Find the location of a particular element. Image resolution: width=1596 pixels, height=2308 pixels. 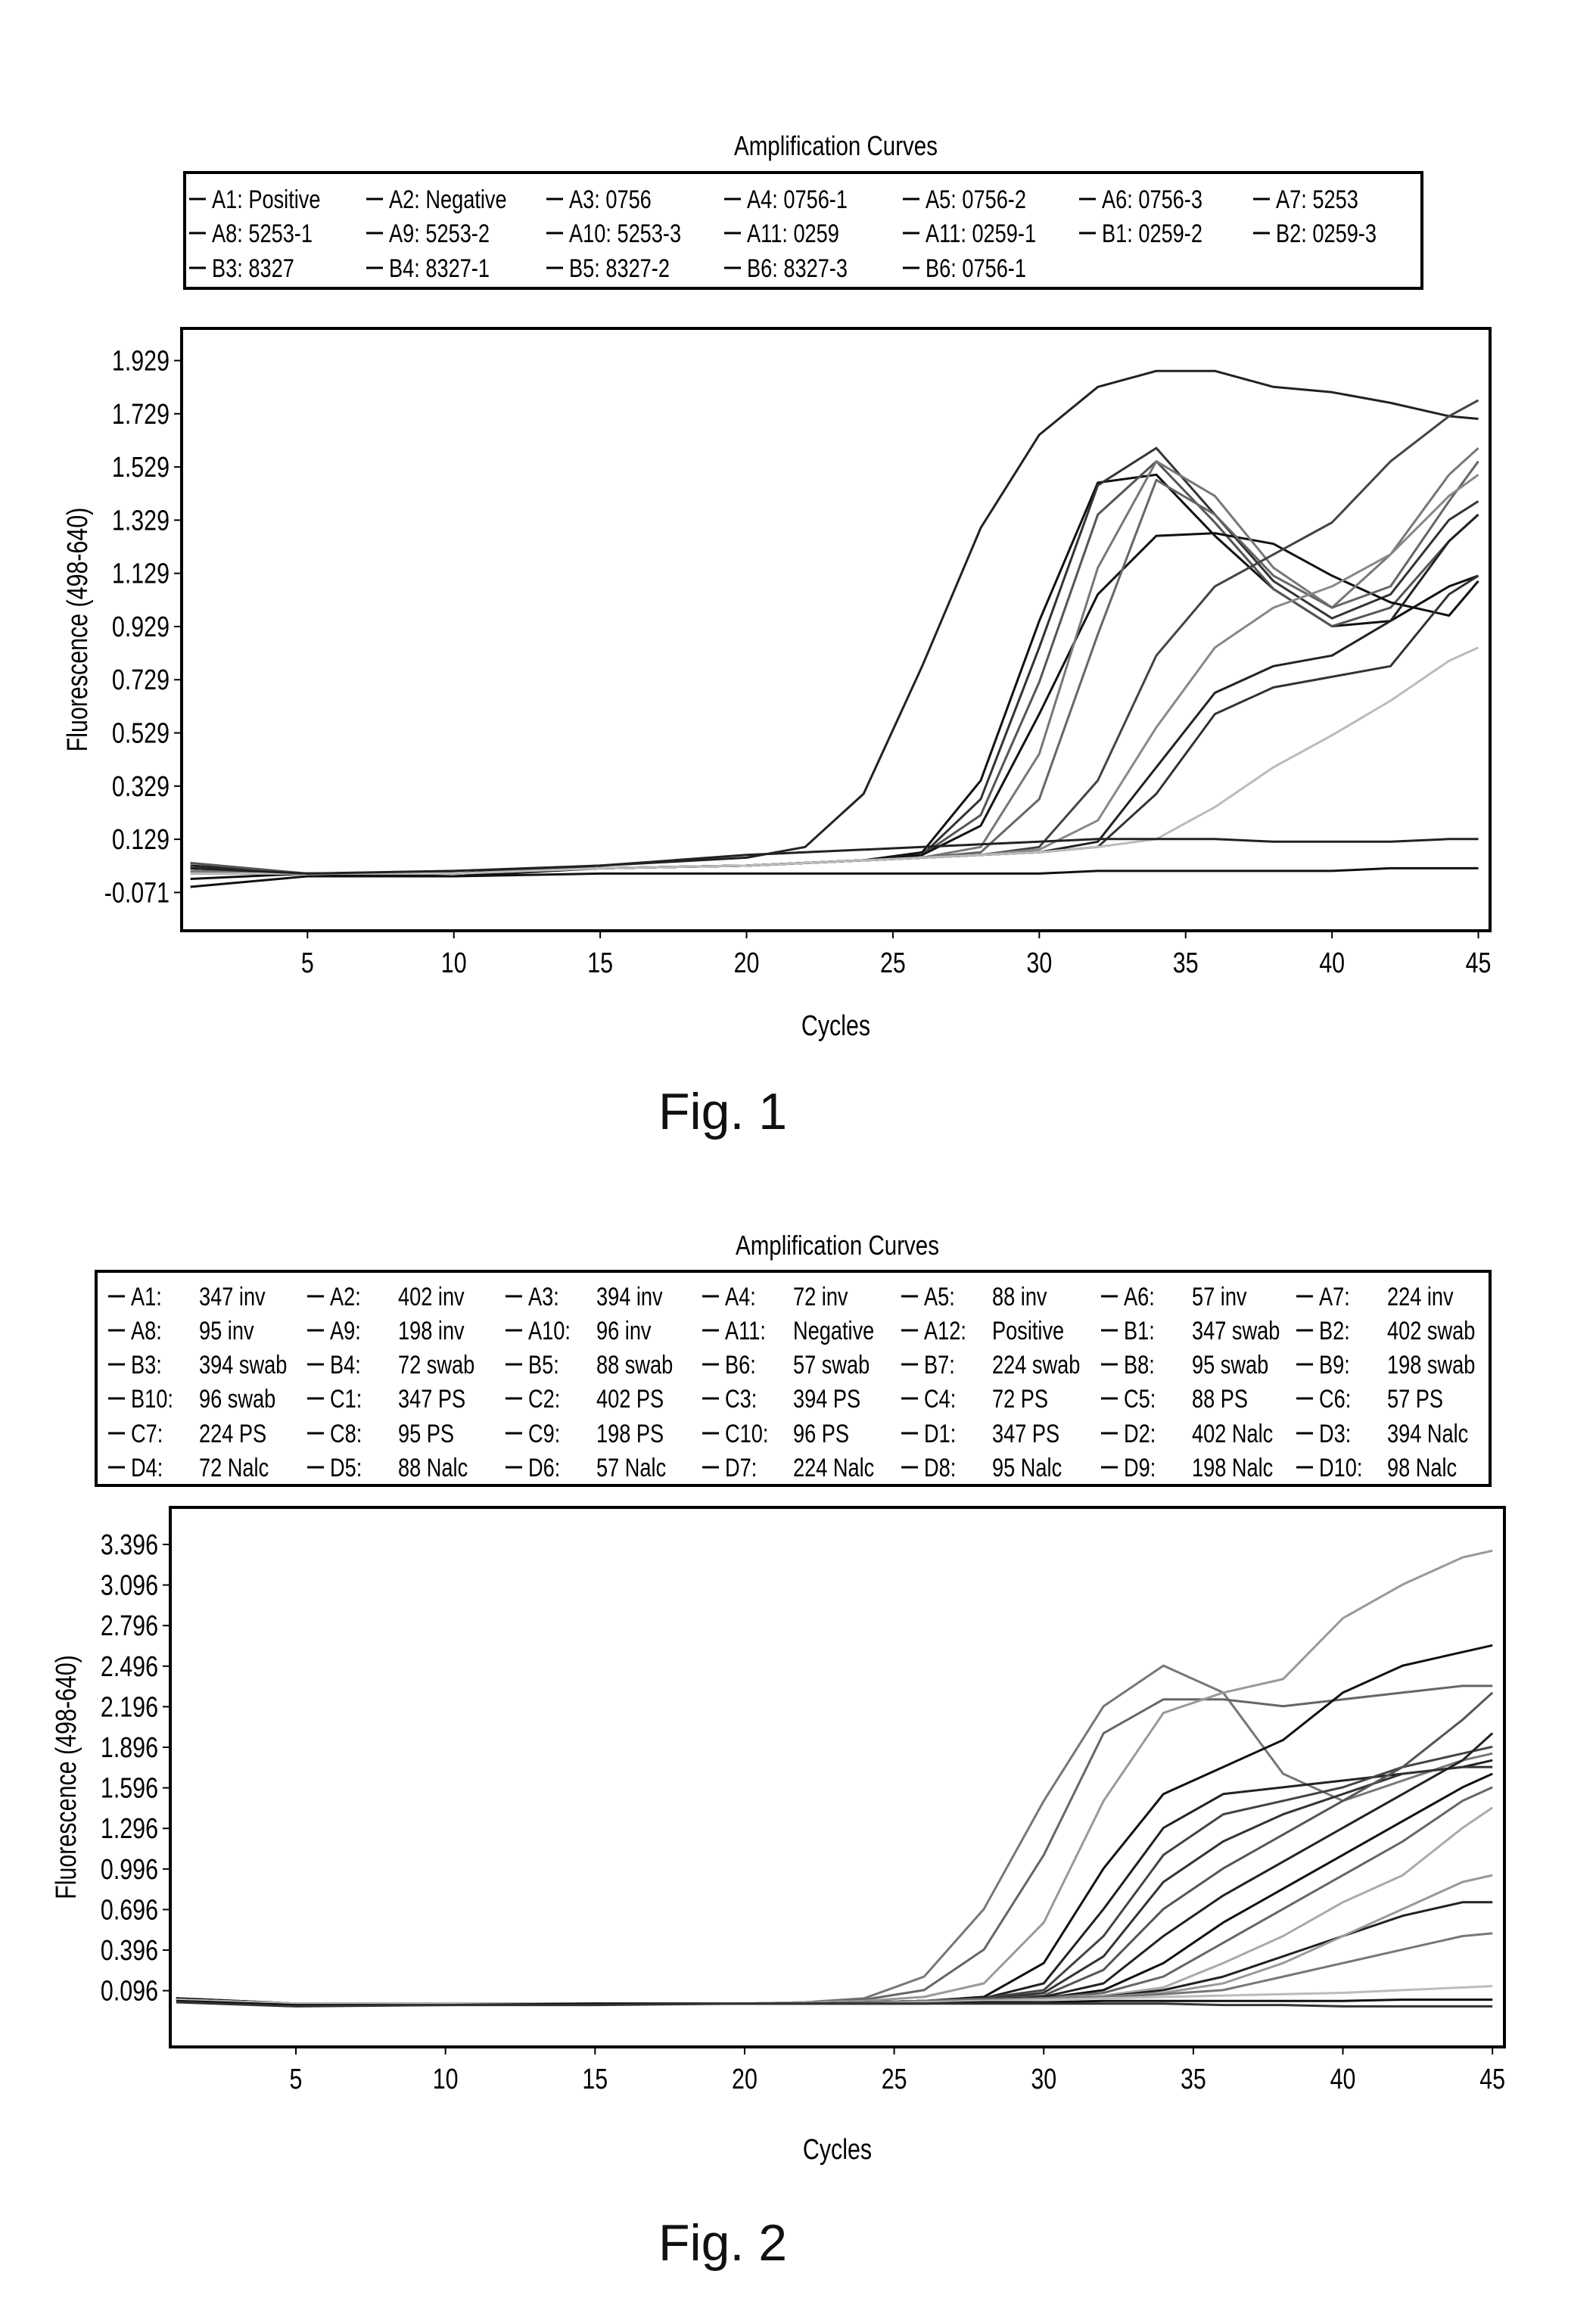

legend-item-id: C1: is located at coordinates (346, 1399).